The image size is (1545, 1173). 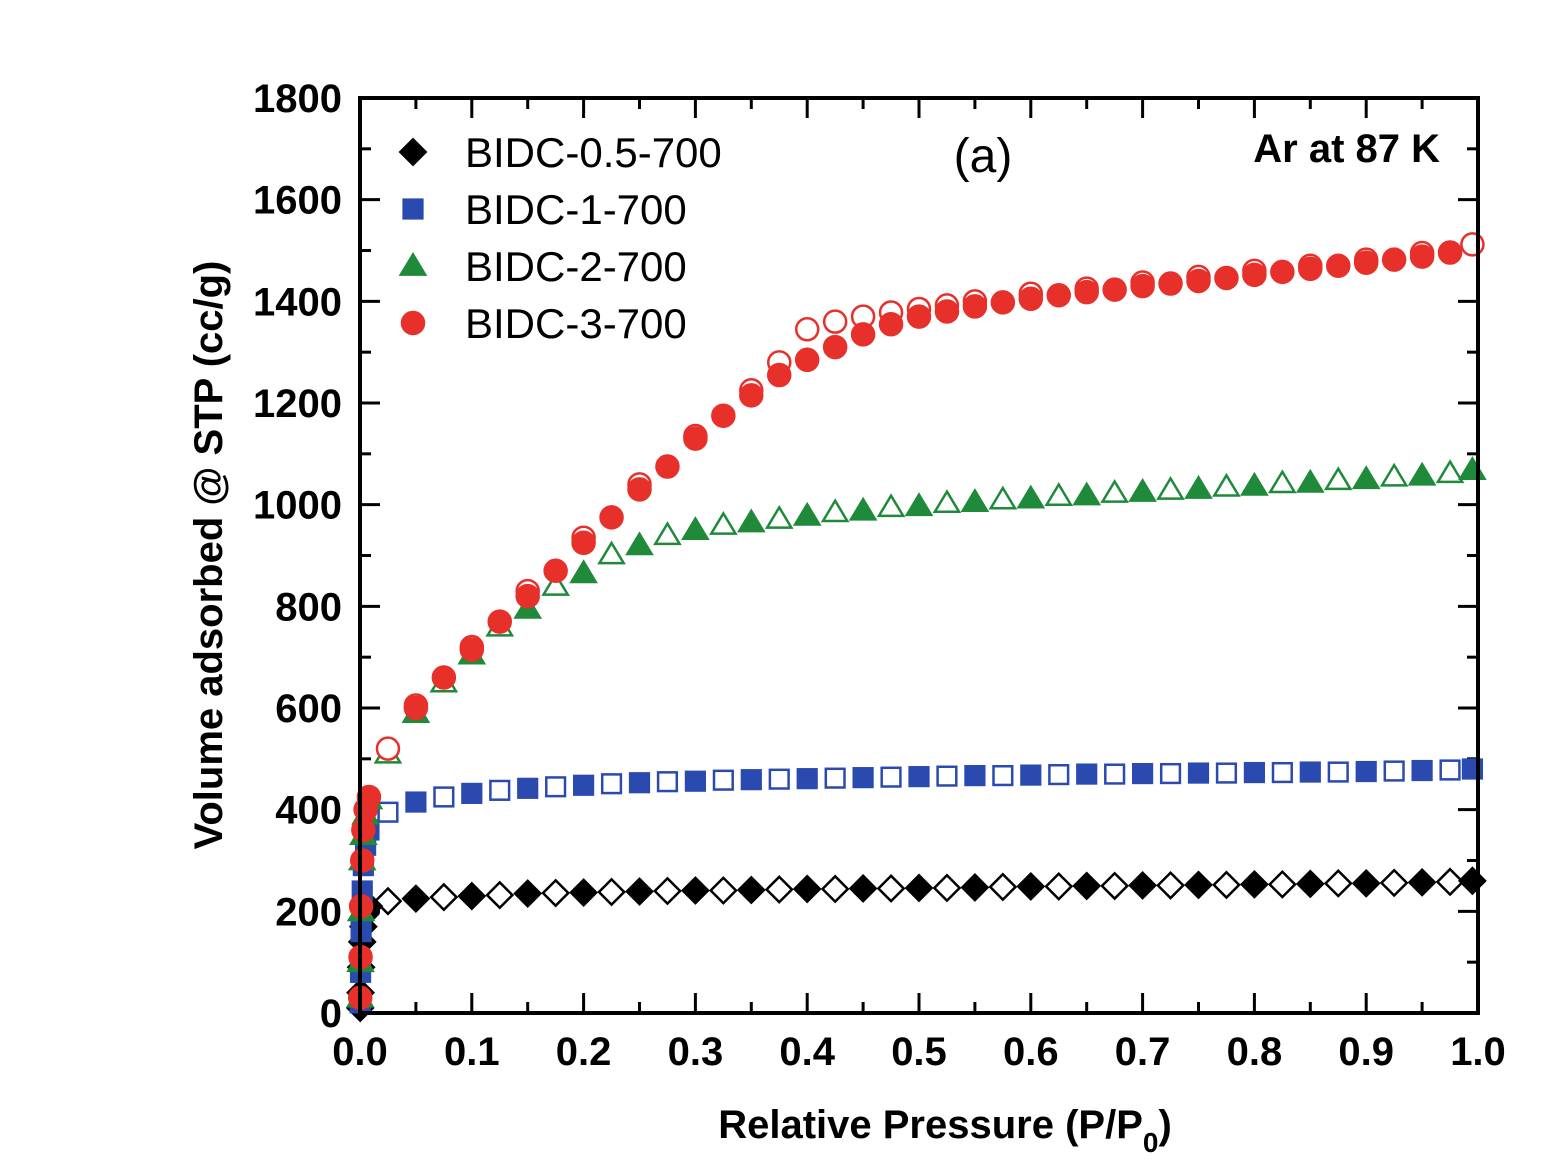 What do you see at coordinates (1366, 1052) in the screenshot?
I see `x-tick-label: 0.9` at bounding box center [1366, 1052].